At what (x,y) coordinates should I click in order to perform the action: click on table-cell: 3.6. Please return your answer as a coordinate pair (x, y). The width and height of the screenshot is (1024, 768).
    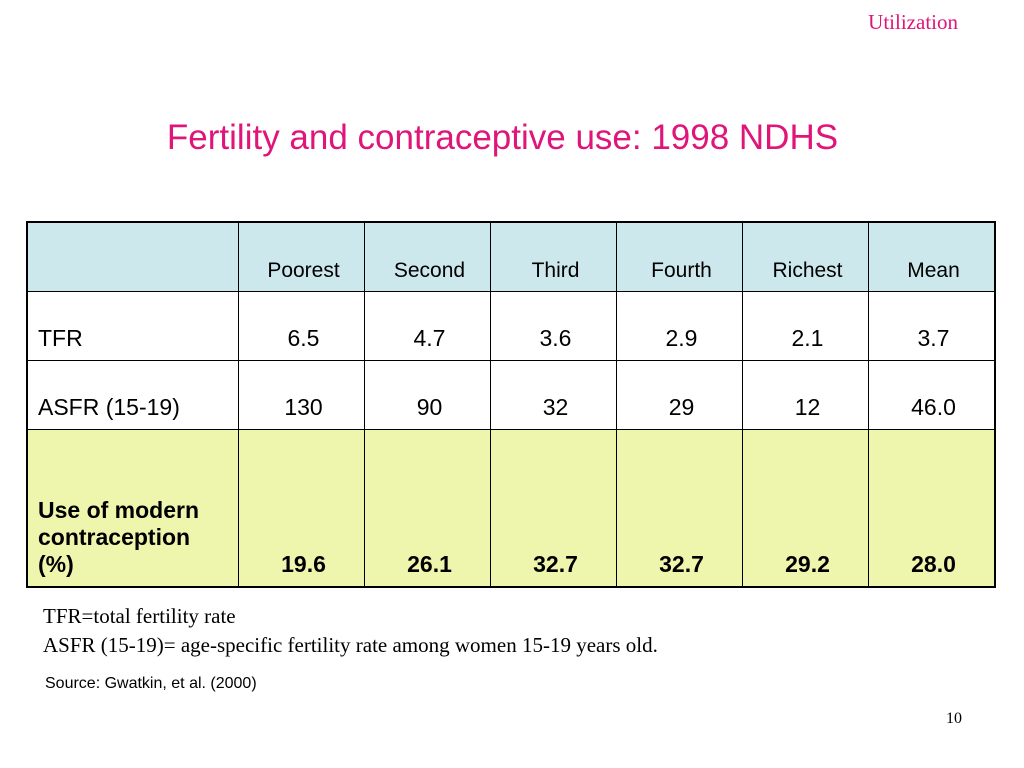
    Looking at the image, I should click on (553, 325).